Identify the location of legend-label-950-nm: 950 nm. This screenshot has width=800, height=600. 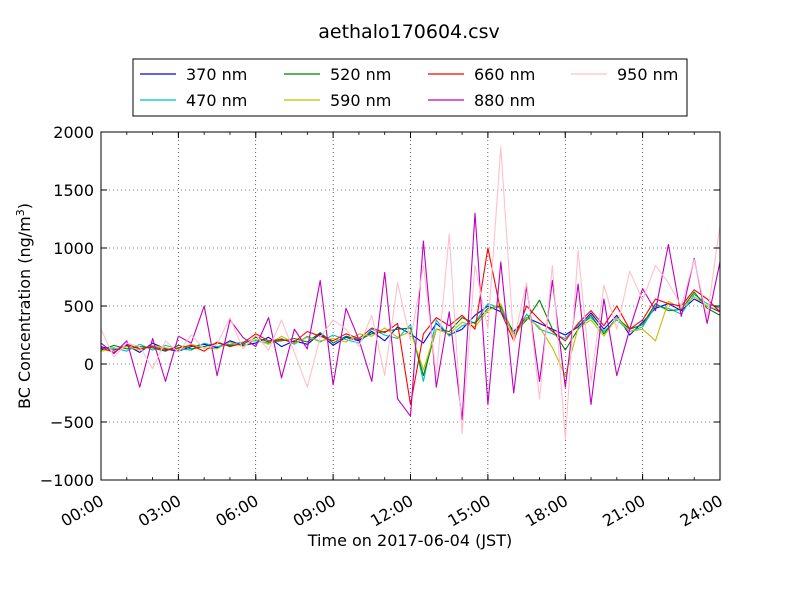
(647, 74).